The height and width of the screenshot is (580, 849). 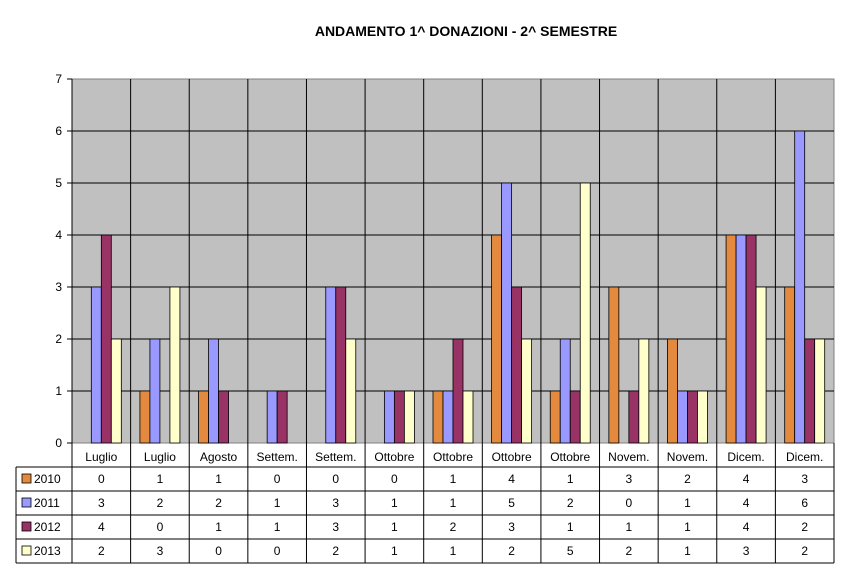 I want to click on chart-title: ANDAMENTO 1^ DONAZIONI - 2^ SEMESTRE, so click(x=466, y=31).